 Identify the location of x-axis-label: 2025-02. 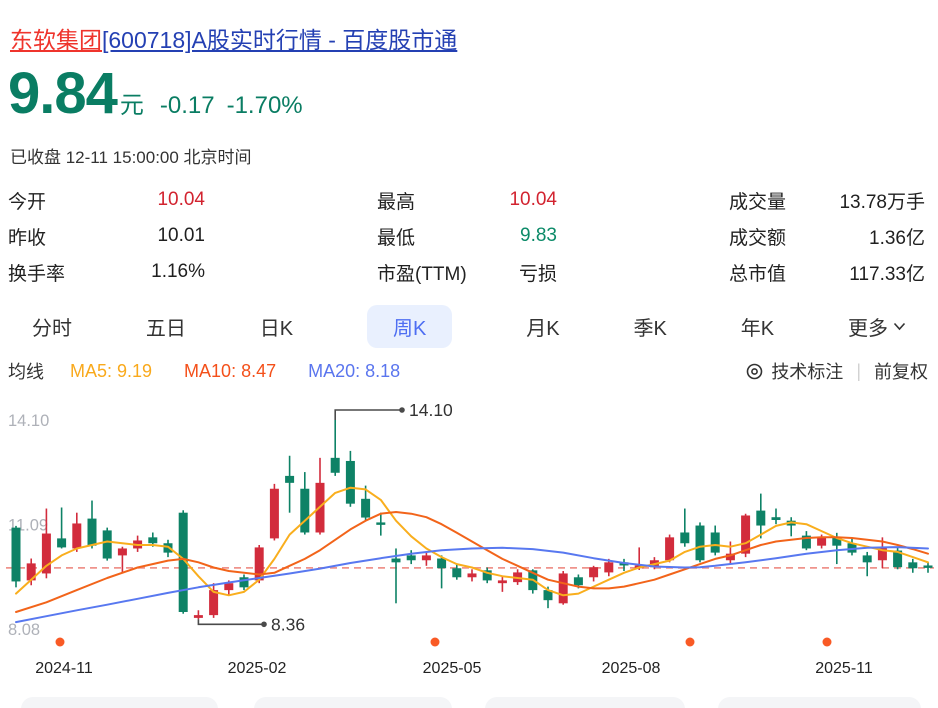
(257, 668).